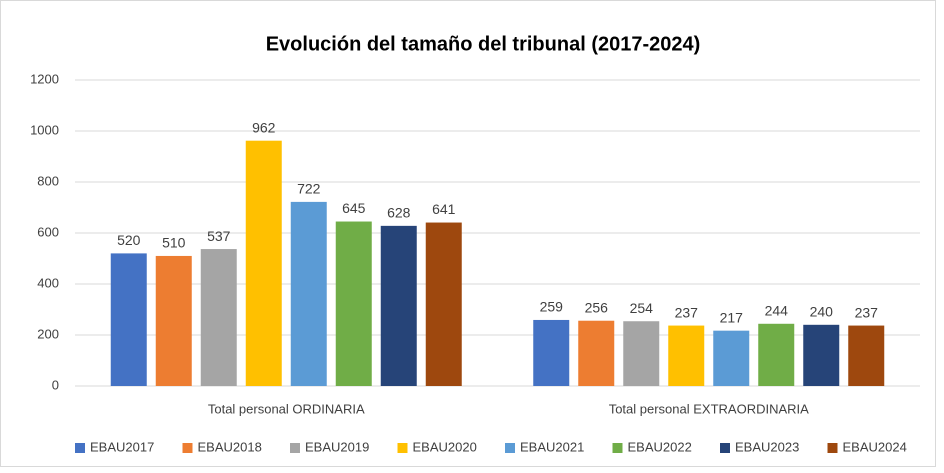 The height and width of the screenshot is (473, 944). Describe the element at coordinates (309, 189) in the screenshot. I see `data-label: 722` at that location.